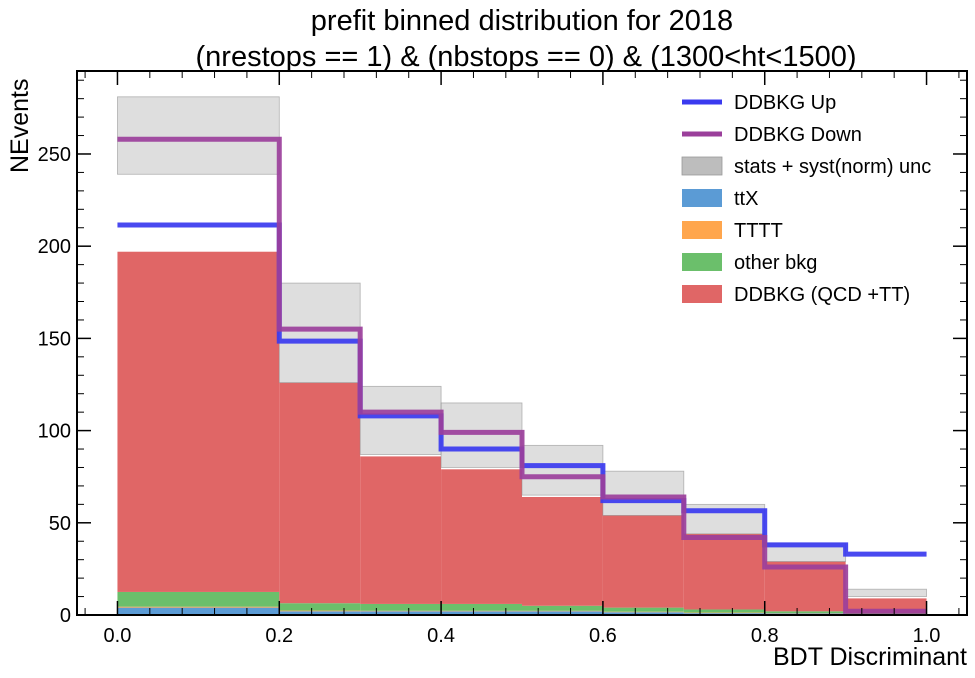  I want to click on x-tick-label-2: 0.4, so click(441, 636).